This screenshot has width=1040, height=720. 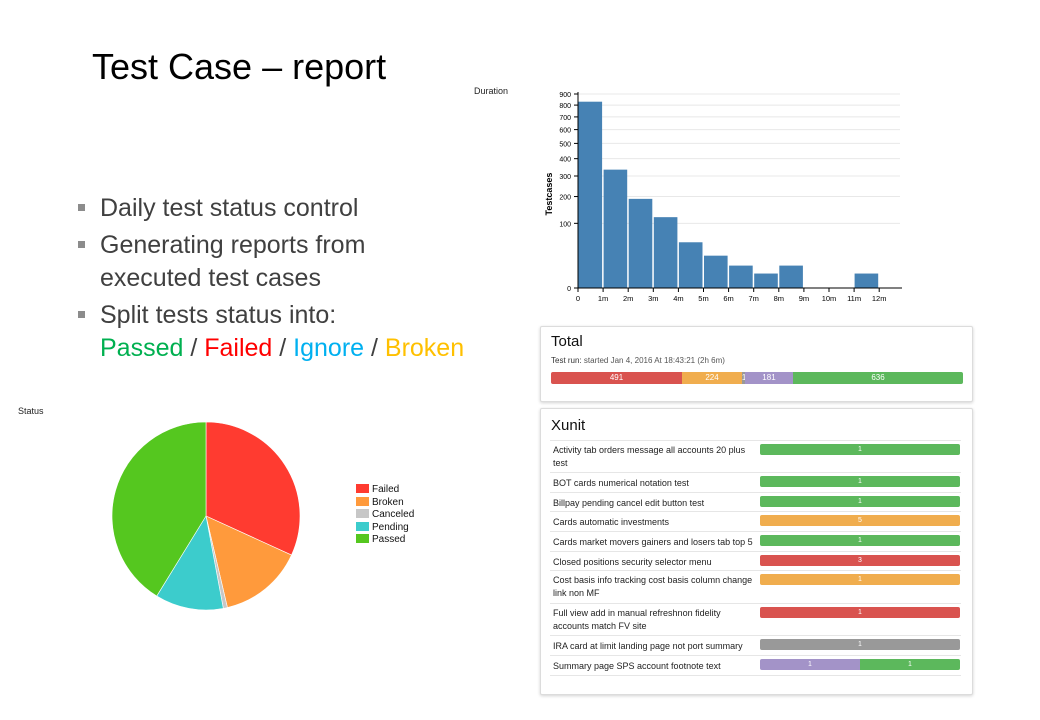 What do you see at coordinates (755, 561) in the screenshot?
I see `xunit-row: Closed positions security selector menu 3` at bounding box center [755, 561].